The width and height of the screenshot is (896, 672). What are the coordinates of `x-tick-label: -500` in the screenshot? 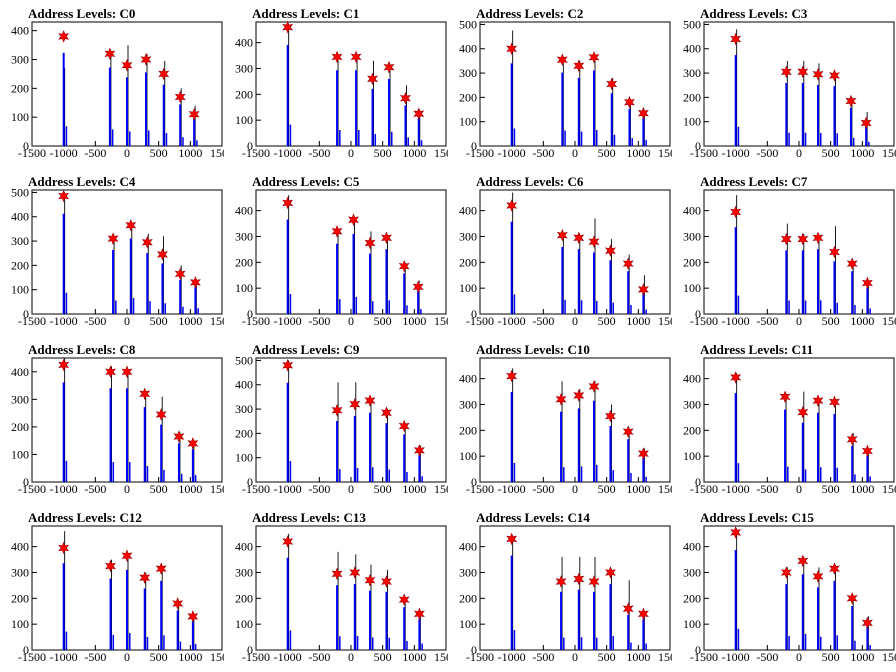 It's located at (767, 153).